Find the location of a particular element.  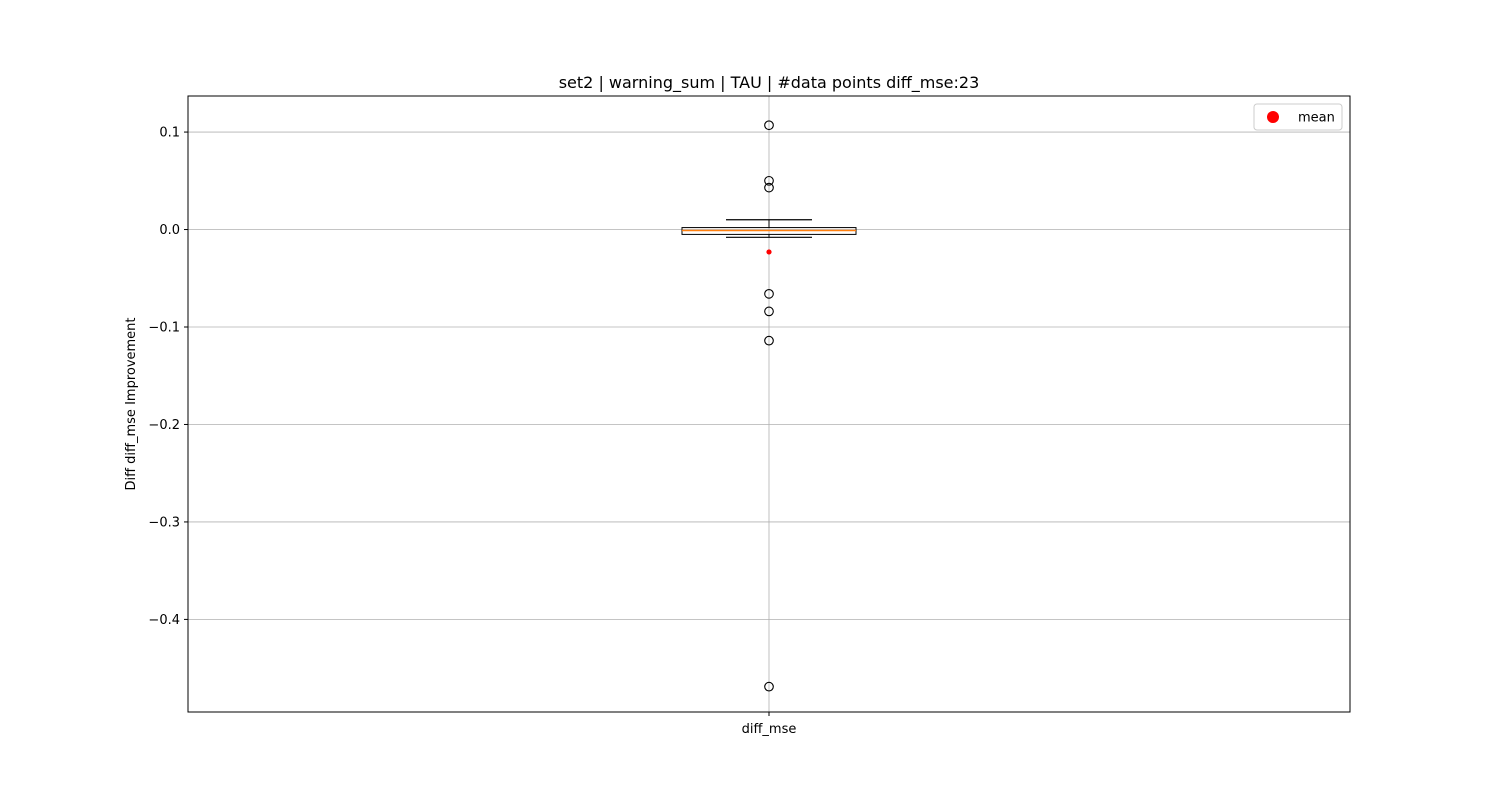

legend: mean is located at coordinates (1298, 117).